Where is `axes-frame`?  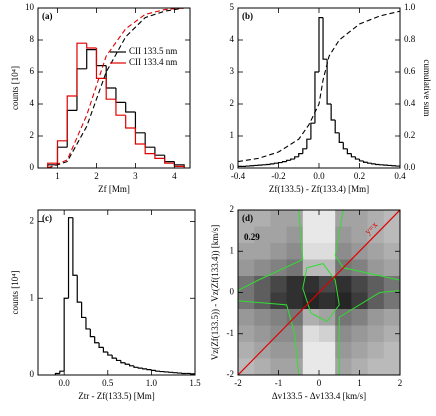
axes-frame is located at coordinates (116, 292).